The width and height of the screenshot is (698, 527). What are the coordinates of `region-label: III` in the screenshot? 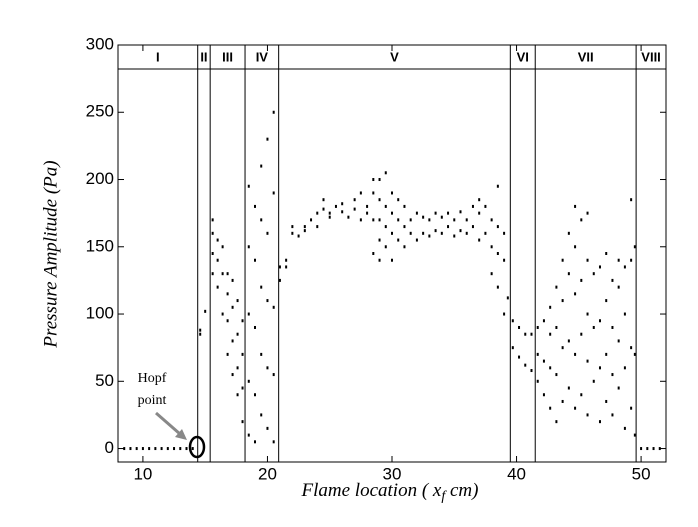 It's located at (227, 56).